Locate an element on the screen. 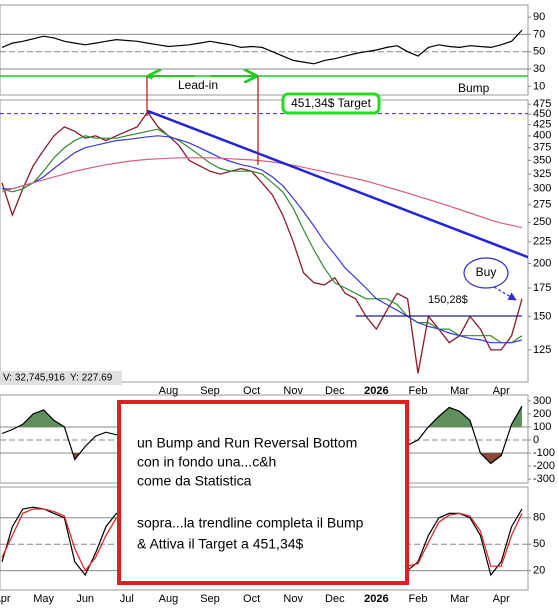  support-label: 150,28$ is located at coordinates (448, 300).